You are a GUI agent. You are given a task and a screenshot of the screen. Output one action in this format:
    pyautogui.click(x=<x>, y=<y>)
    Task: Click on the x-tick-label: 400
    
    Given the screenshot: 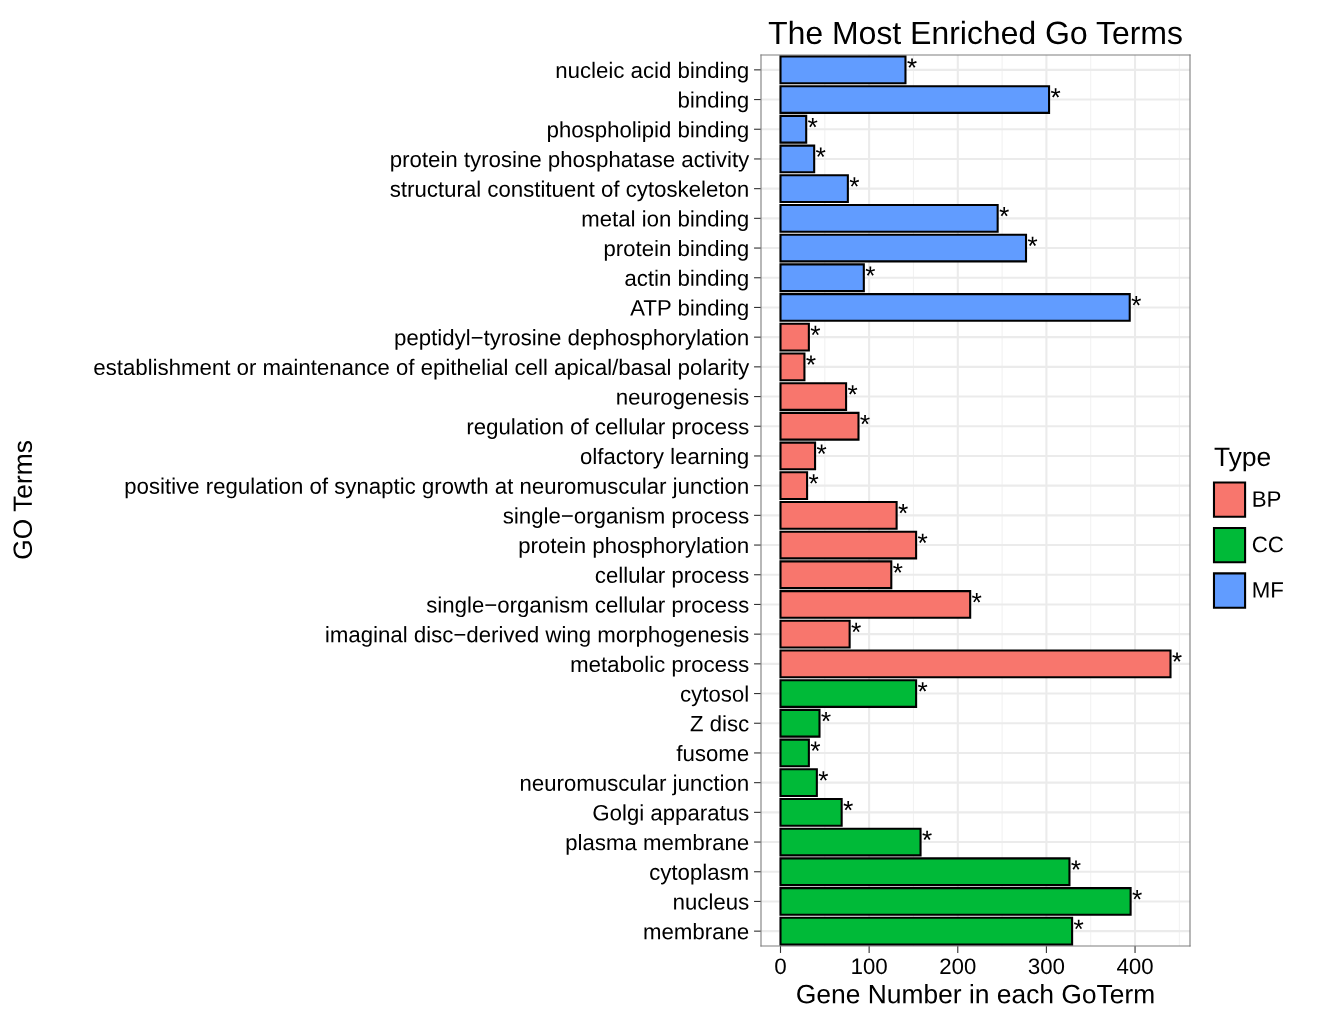 What is the action you would take?
    pyautogui.click(x=1135, y=966)
    